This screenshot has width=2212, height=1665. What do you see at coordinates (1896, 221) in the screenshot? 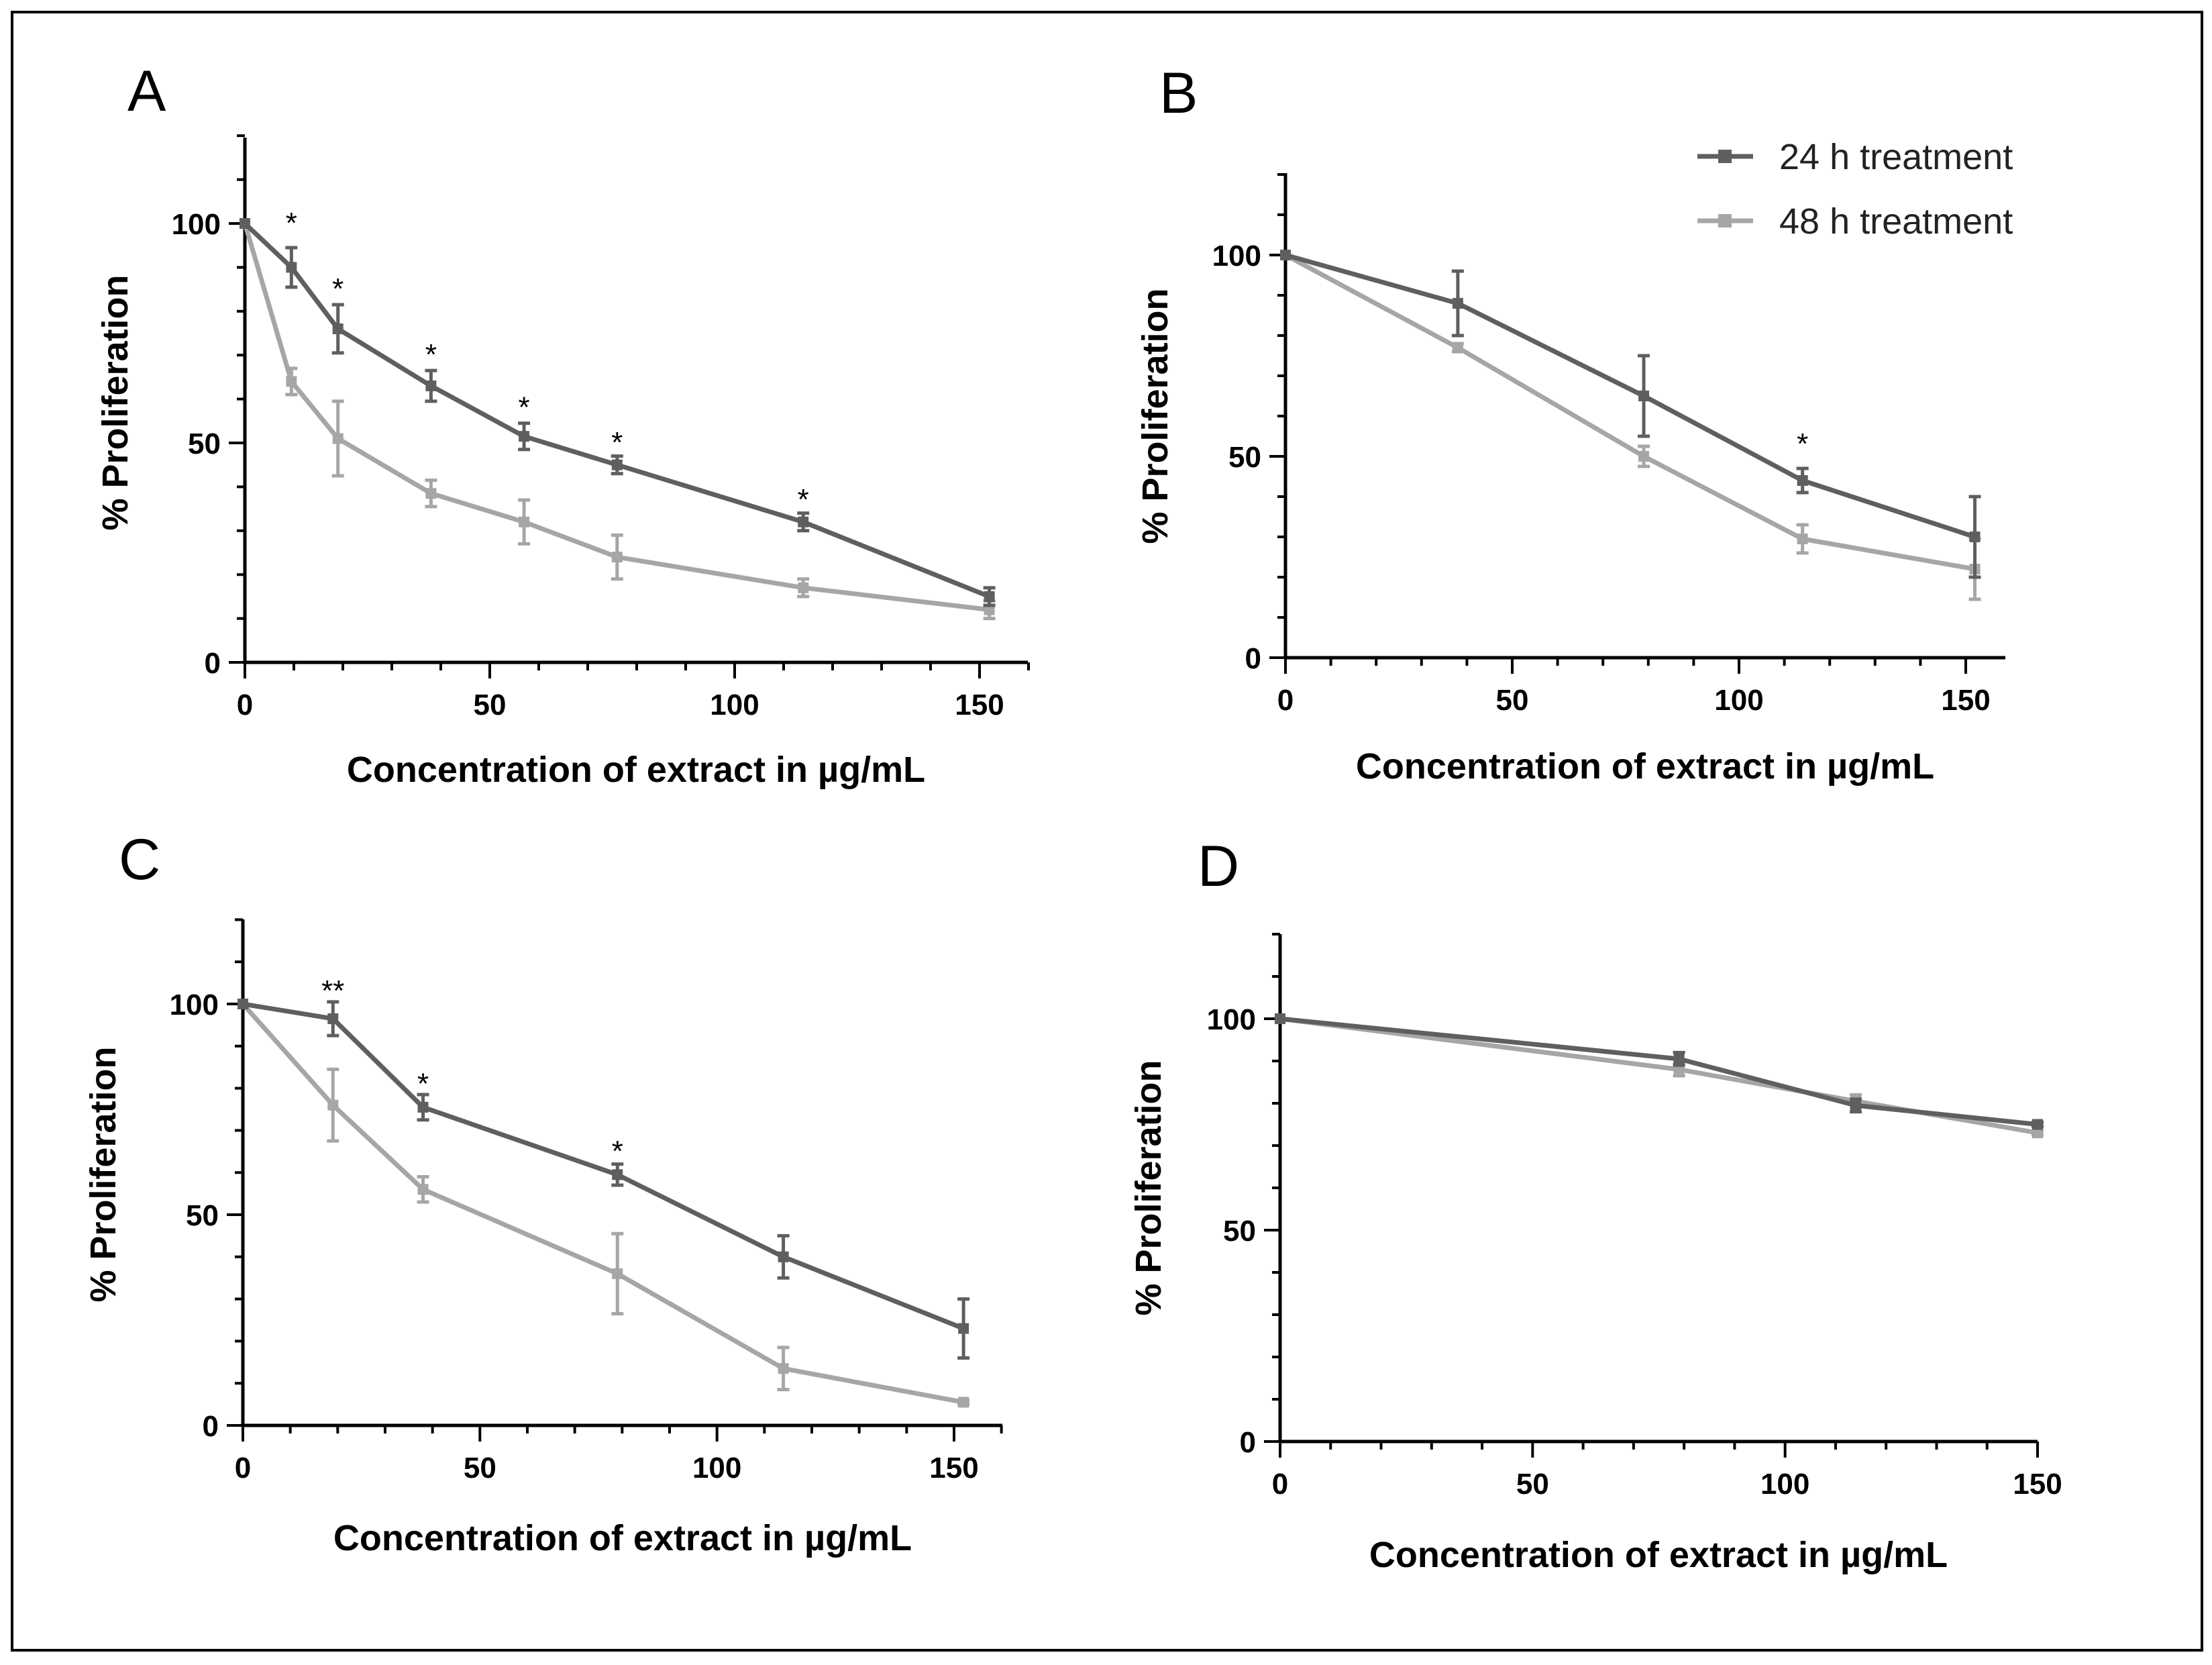
I see `legend-label-48h: 48 h treatment` at bounding box center [1896, 221].